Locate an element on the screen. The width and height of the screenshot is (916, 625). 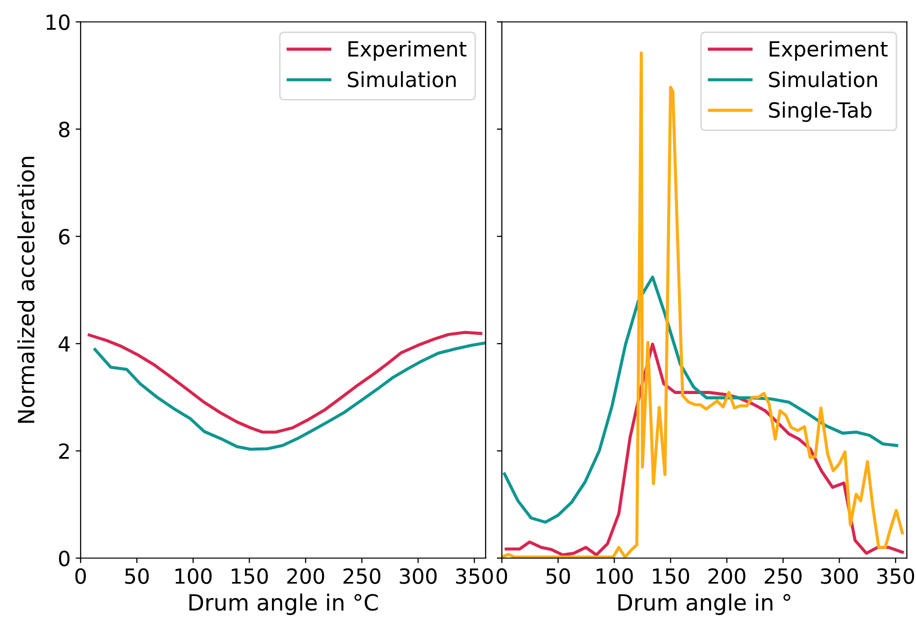
y-tick-label: 8 is located at coordinates (64, 130).